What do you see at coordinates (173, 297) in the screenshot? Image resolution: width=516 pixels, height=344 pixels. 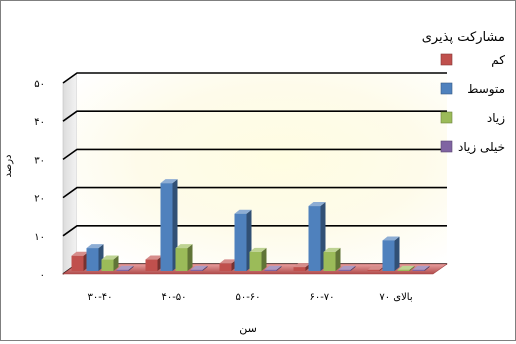 I see `x-tick-label: ۴۰-۵۰` at bounding box center [173, 297].